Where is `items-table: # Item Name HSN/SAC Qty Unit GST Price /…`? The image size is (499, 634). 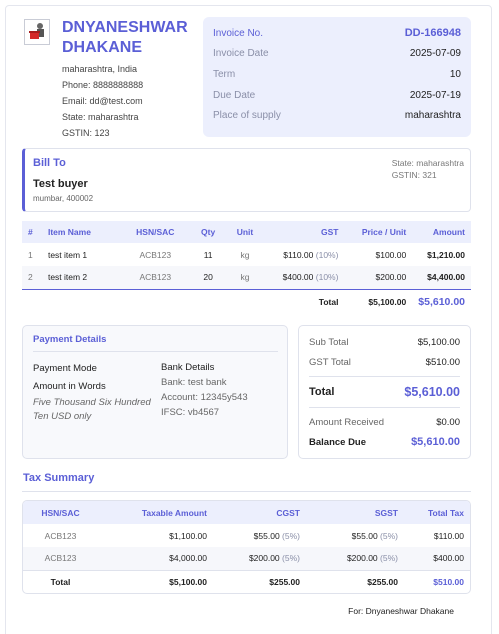
items-table: # Item Name HSN/SAC Qty Unit GST Price /… is located at coordinates (246, 268).